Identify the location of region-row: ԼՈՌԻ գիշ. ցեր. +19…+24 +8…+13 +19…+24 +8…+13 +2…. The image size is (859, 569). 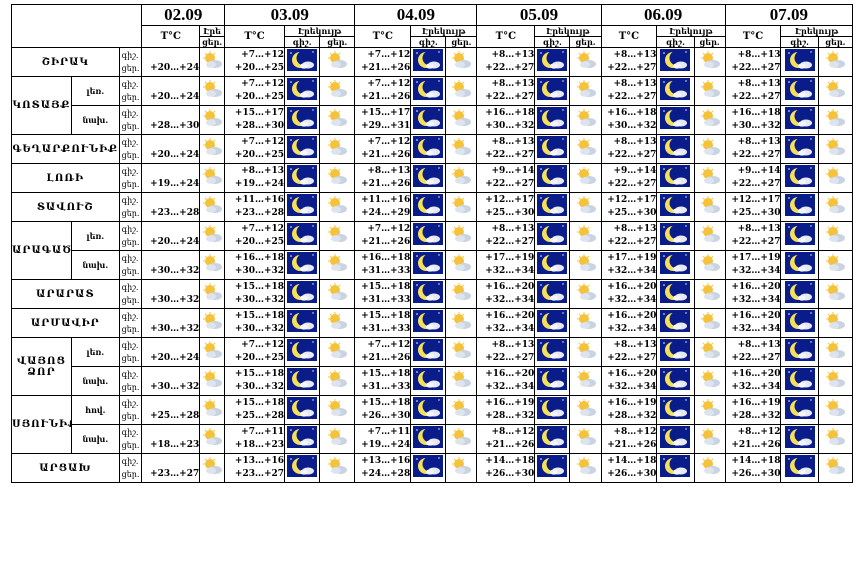
(432, 178).